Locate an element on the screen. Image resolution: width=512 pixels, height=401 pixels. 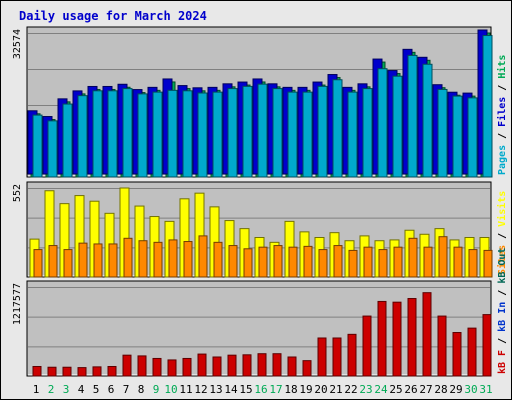
legend-part: Files is located at coordinates (502, 112).